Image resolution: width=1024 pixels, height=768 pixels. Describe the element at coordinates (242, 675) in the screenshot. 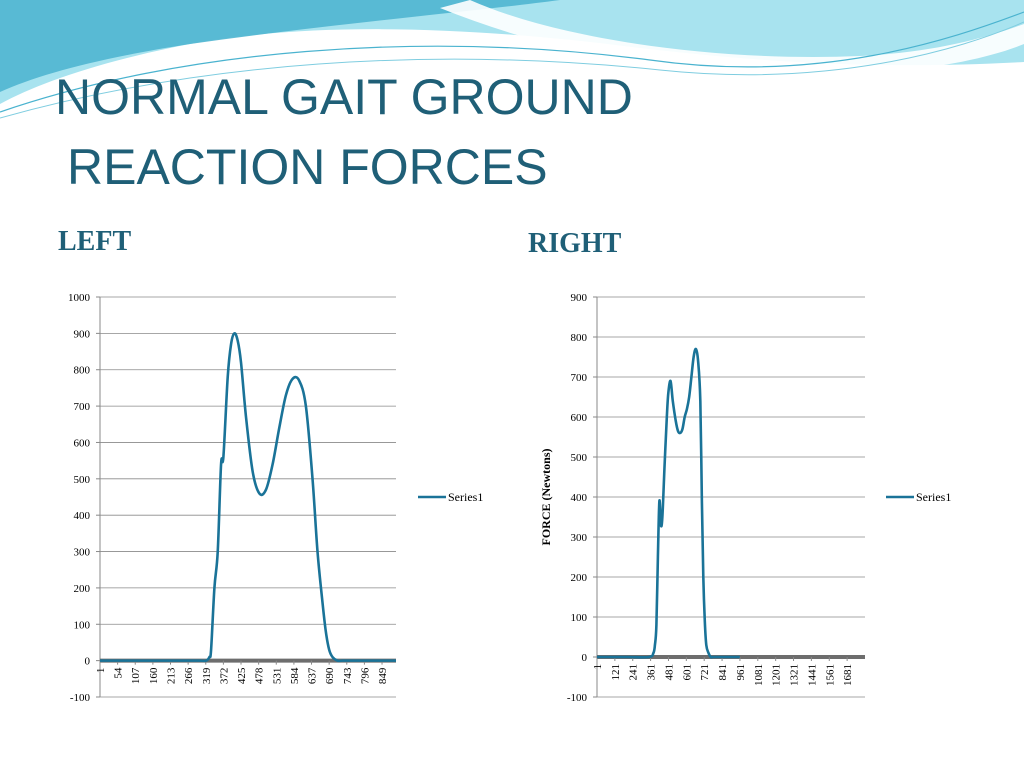

I see `x-tick-label: 425` at that location.